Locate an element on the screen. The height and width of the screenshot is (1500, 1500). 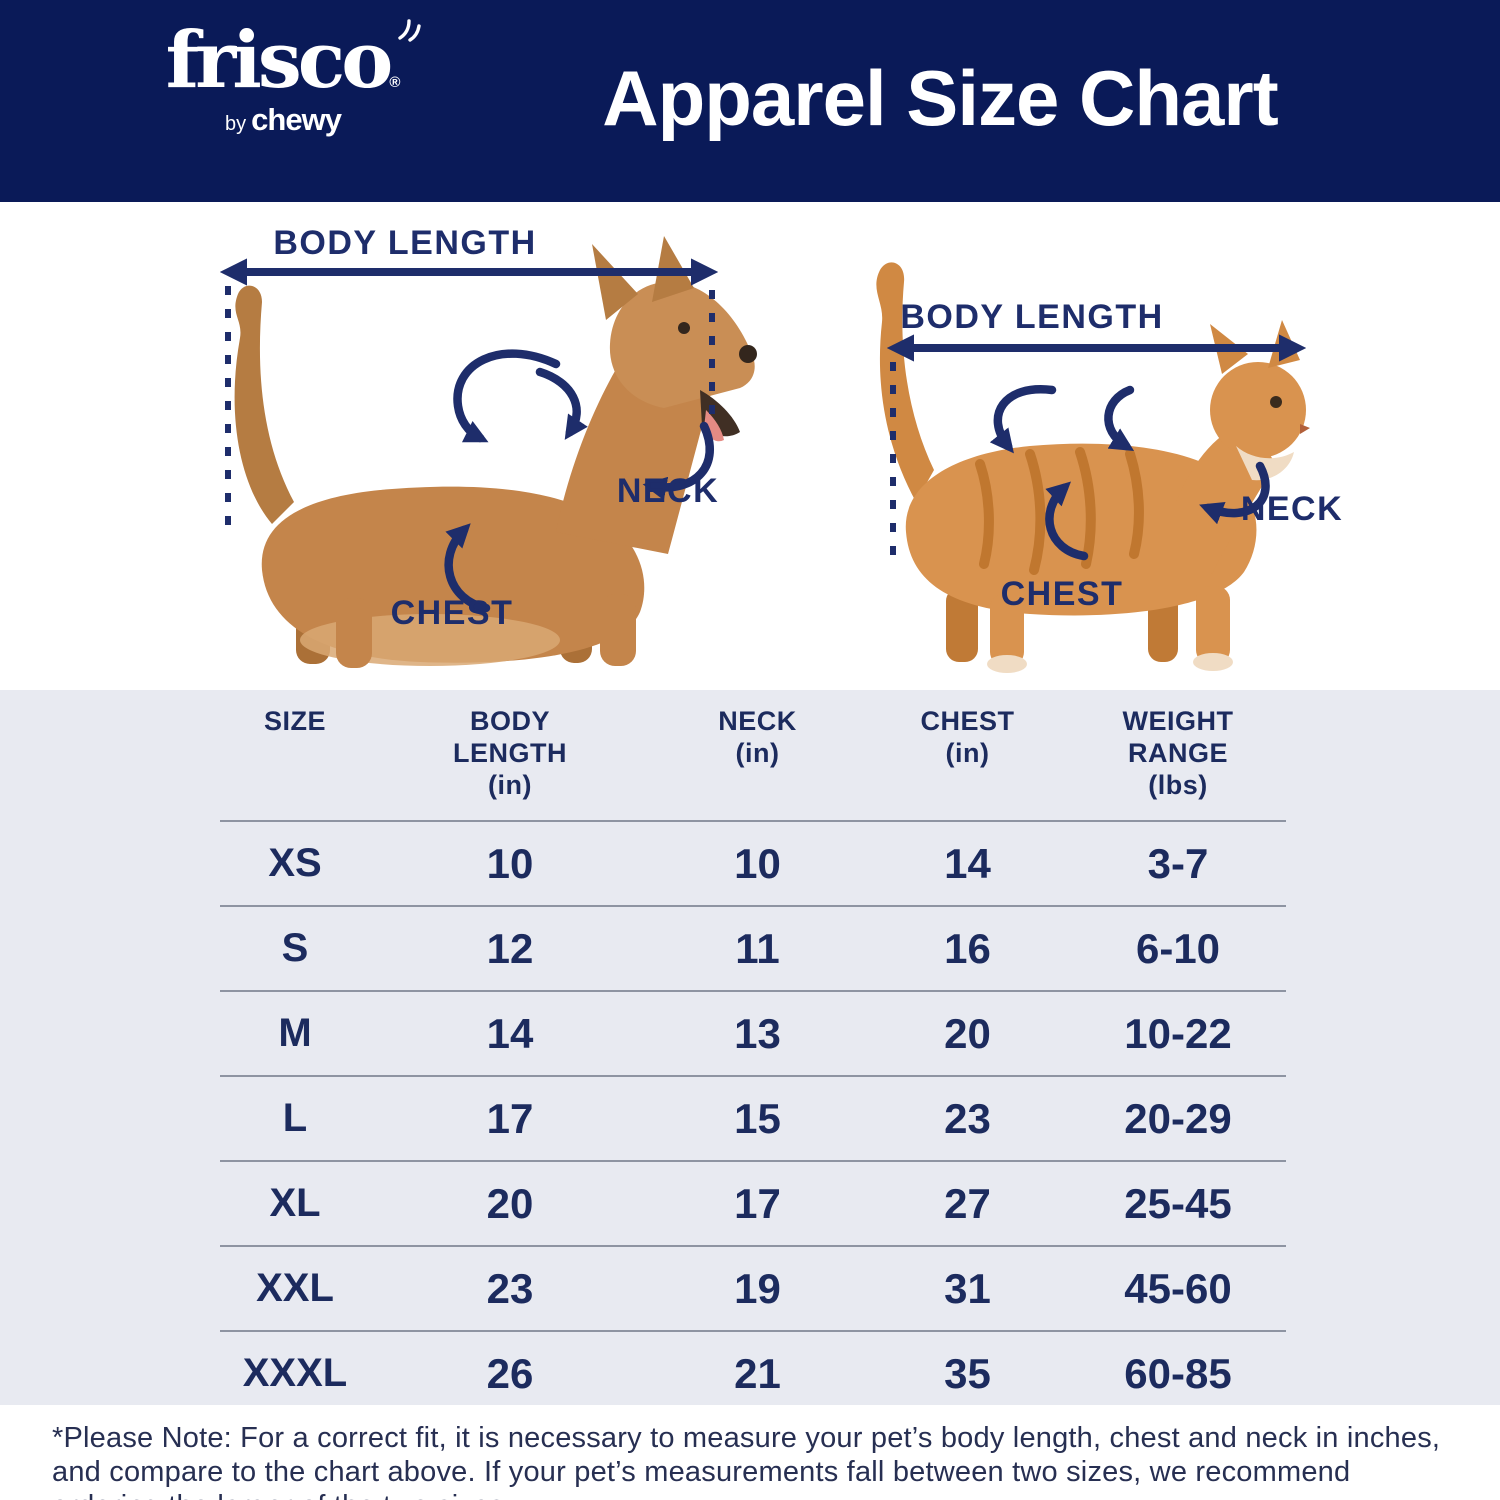
cat-chest-arrow is located at coordinates (1067, 521).